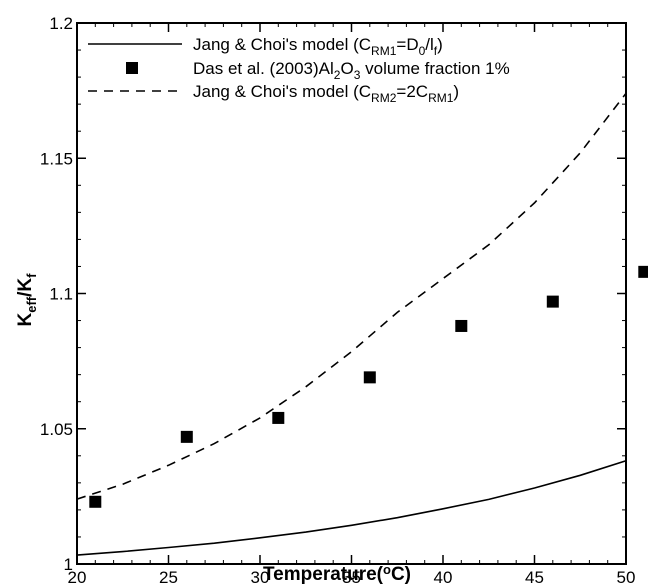  Describe the element at coordinates (56, 158) in the screenshot. I see `y-tick-label: 1.15` at that location.